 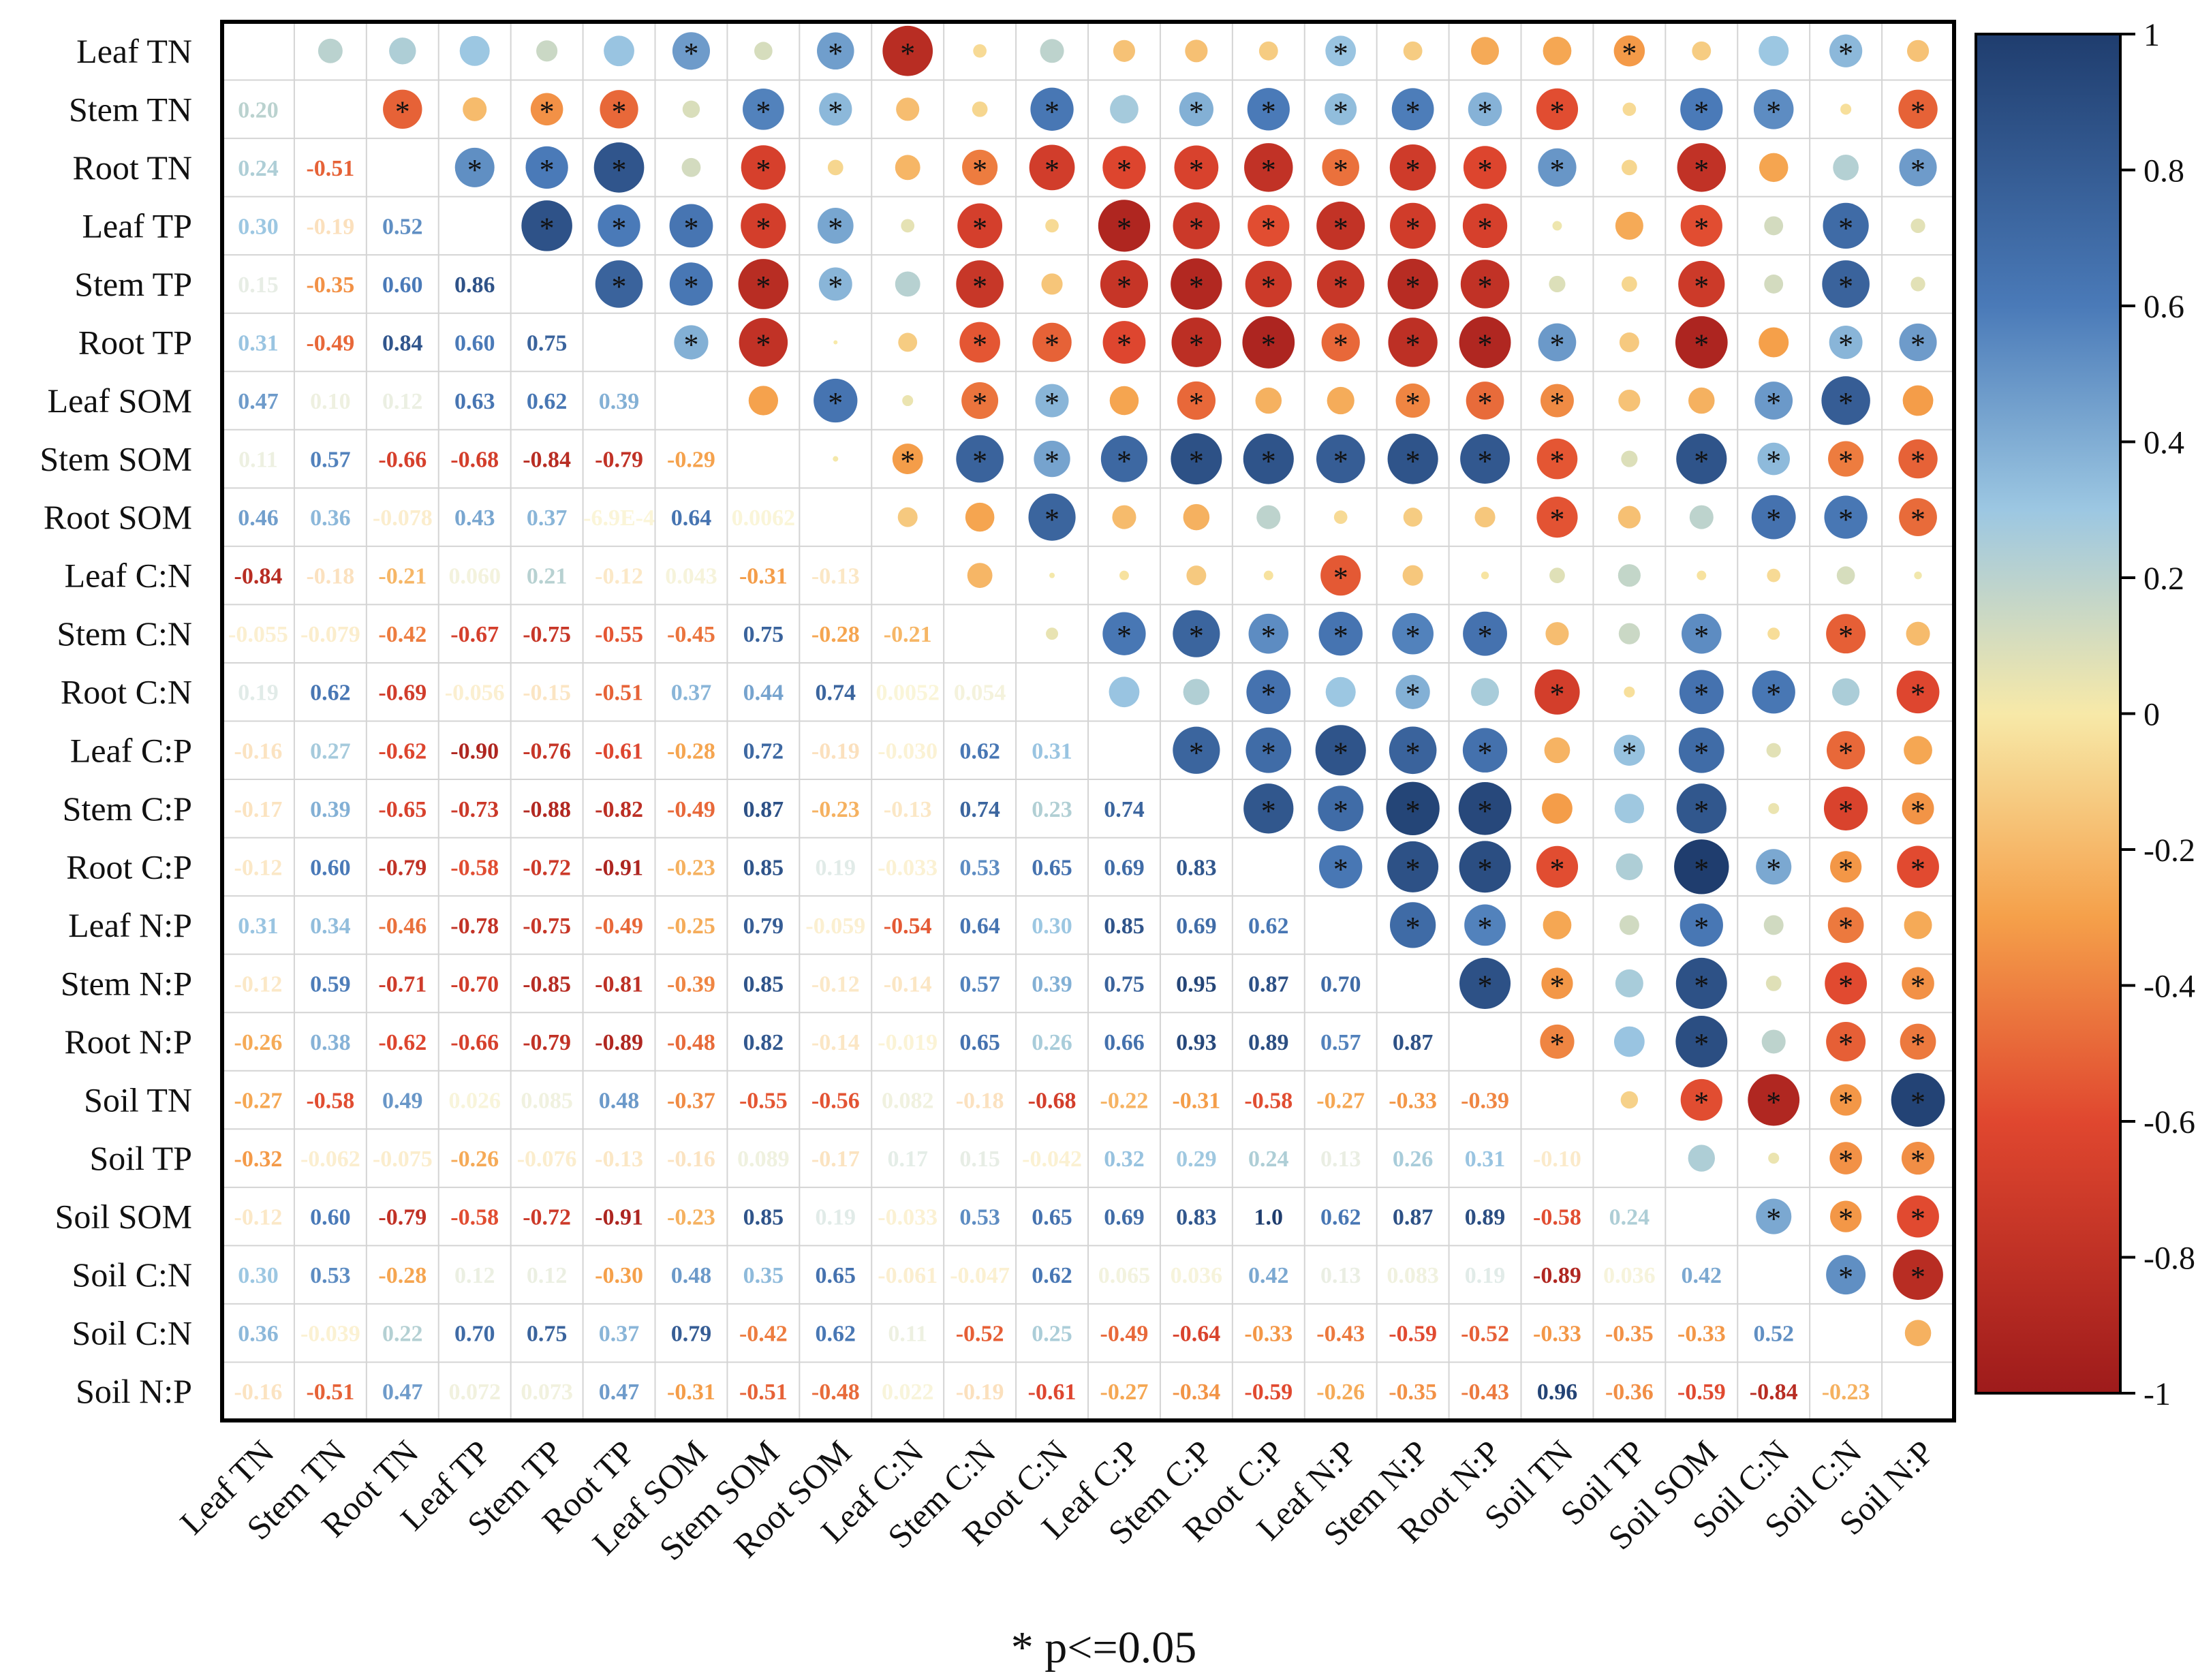 I want to click on correlation-value: -0.82, so click(x=619, y=809).